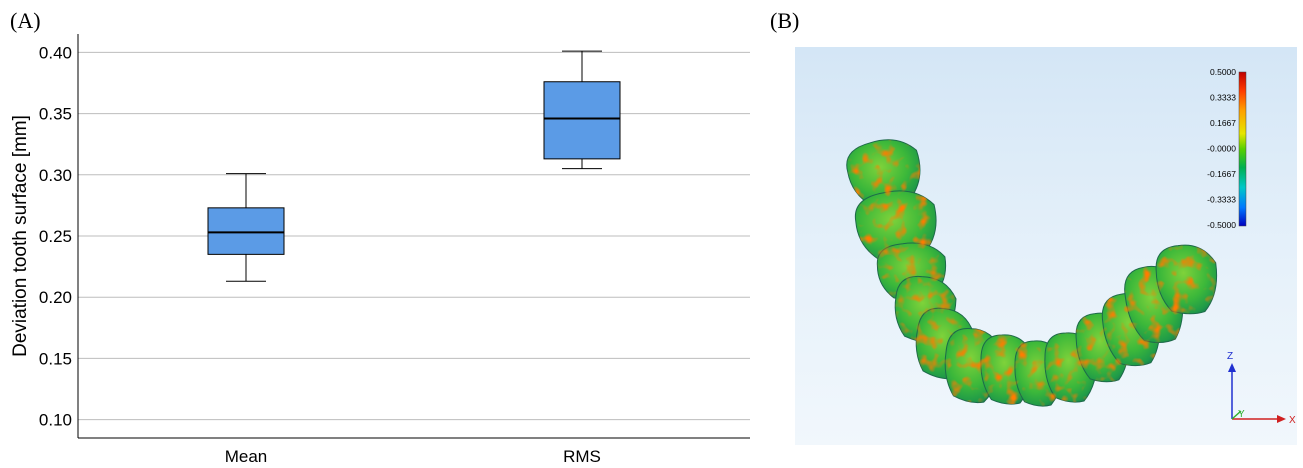 This screenshot has height=468, width=1303. Describe the element at coordinates (1223, 123) in the screenshot. I see `color-scale-label: 0.1667` at that location.